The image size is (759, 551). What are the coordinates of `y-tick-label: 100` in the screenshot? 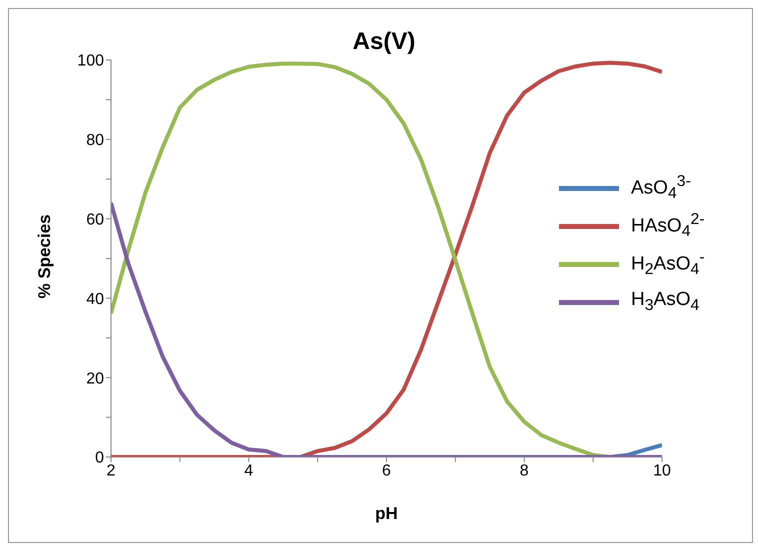 It's located at (90, 61).